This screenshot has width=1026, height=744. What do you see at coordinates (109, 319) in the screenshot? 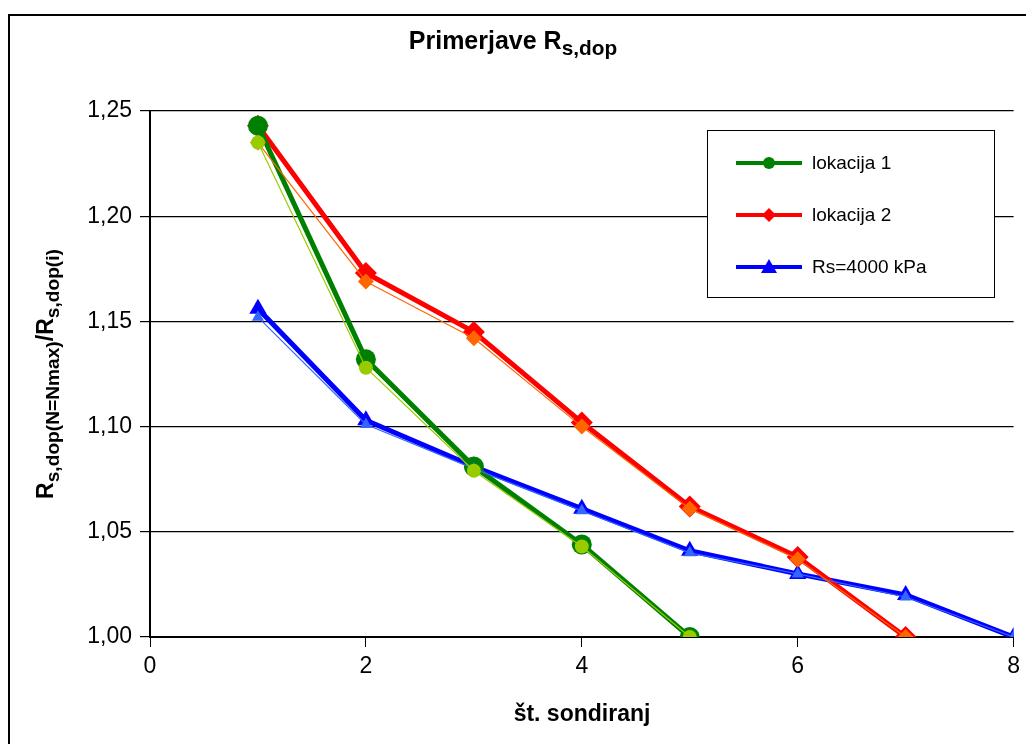
I see `y-tick-label: 1,15` at bounding box center [109, 319].